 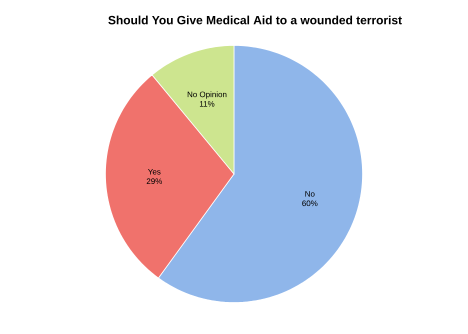 What do you see at coordinates (255, 20) in the screenshot?
I see `chart-title: Should You Give Medical Aid to a wounded terrorist` at bounding box center [255, 20].